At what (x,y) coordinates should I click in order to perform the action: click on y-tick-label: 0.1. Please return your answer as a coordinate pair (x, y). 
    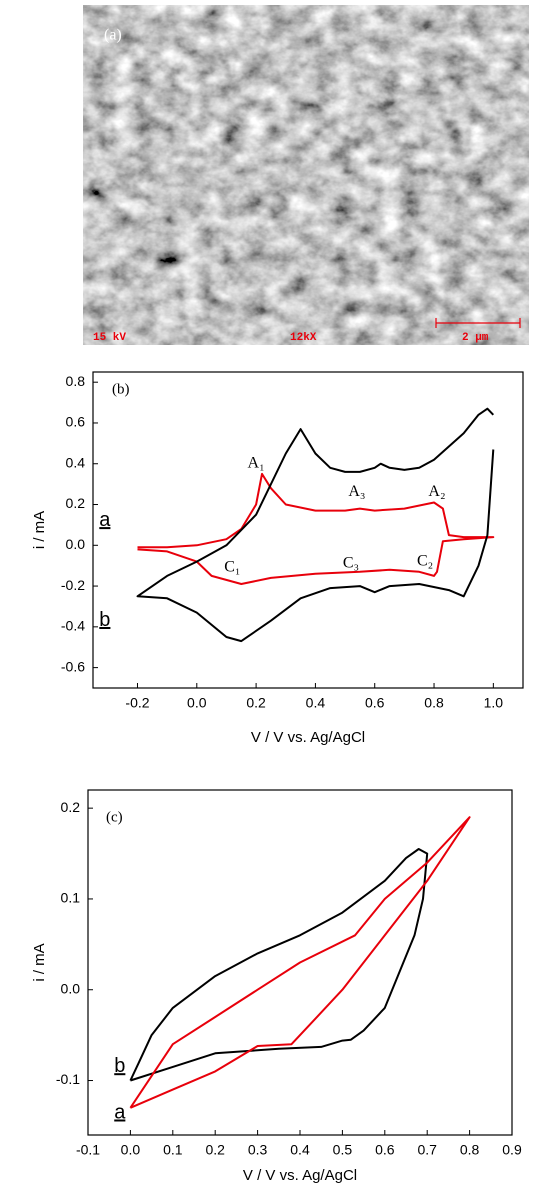
    Looking at the image, I should click on (71, 898).